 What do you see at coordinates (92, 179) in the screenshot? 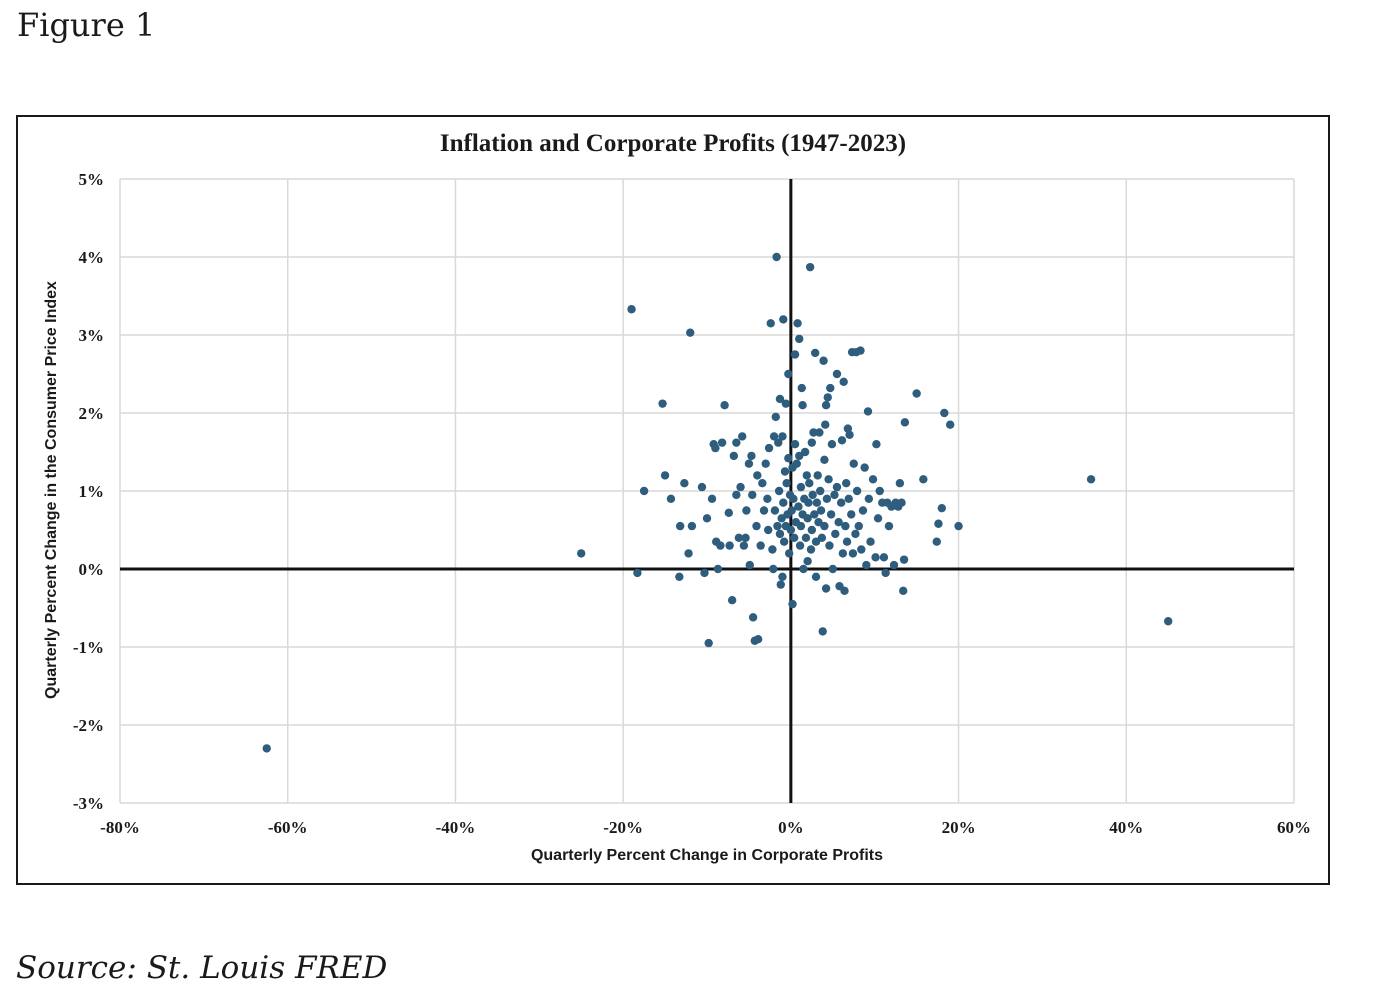
I see `y-tick-label: 5%` at bounding box center [92, 179].